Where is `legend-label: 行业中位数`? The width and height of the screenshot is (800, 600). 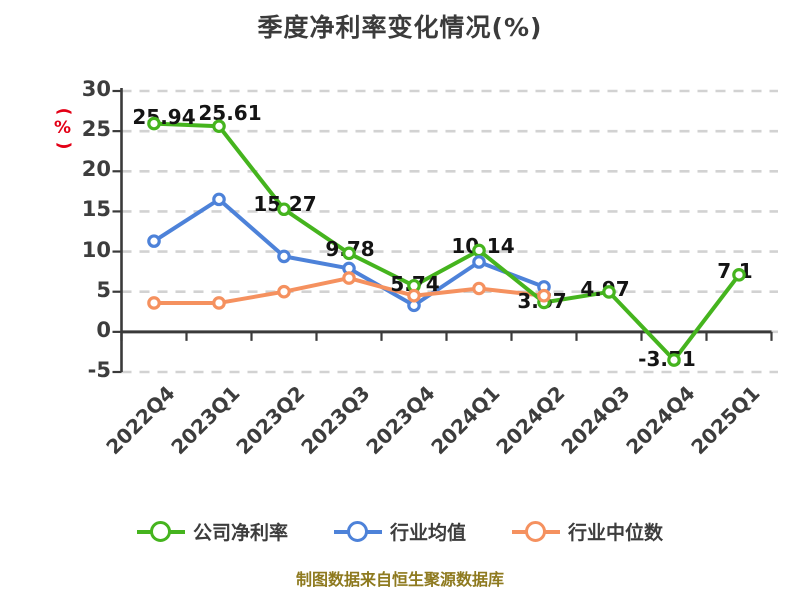
legend-label: 行业中位数 is located at coordinates (616, 533).